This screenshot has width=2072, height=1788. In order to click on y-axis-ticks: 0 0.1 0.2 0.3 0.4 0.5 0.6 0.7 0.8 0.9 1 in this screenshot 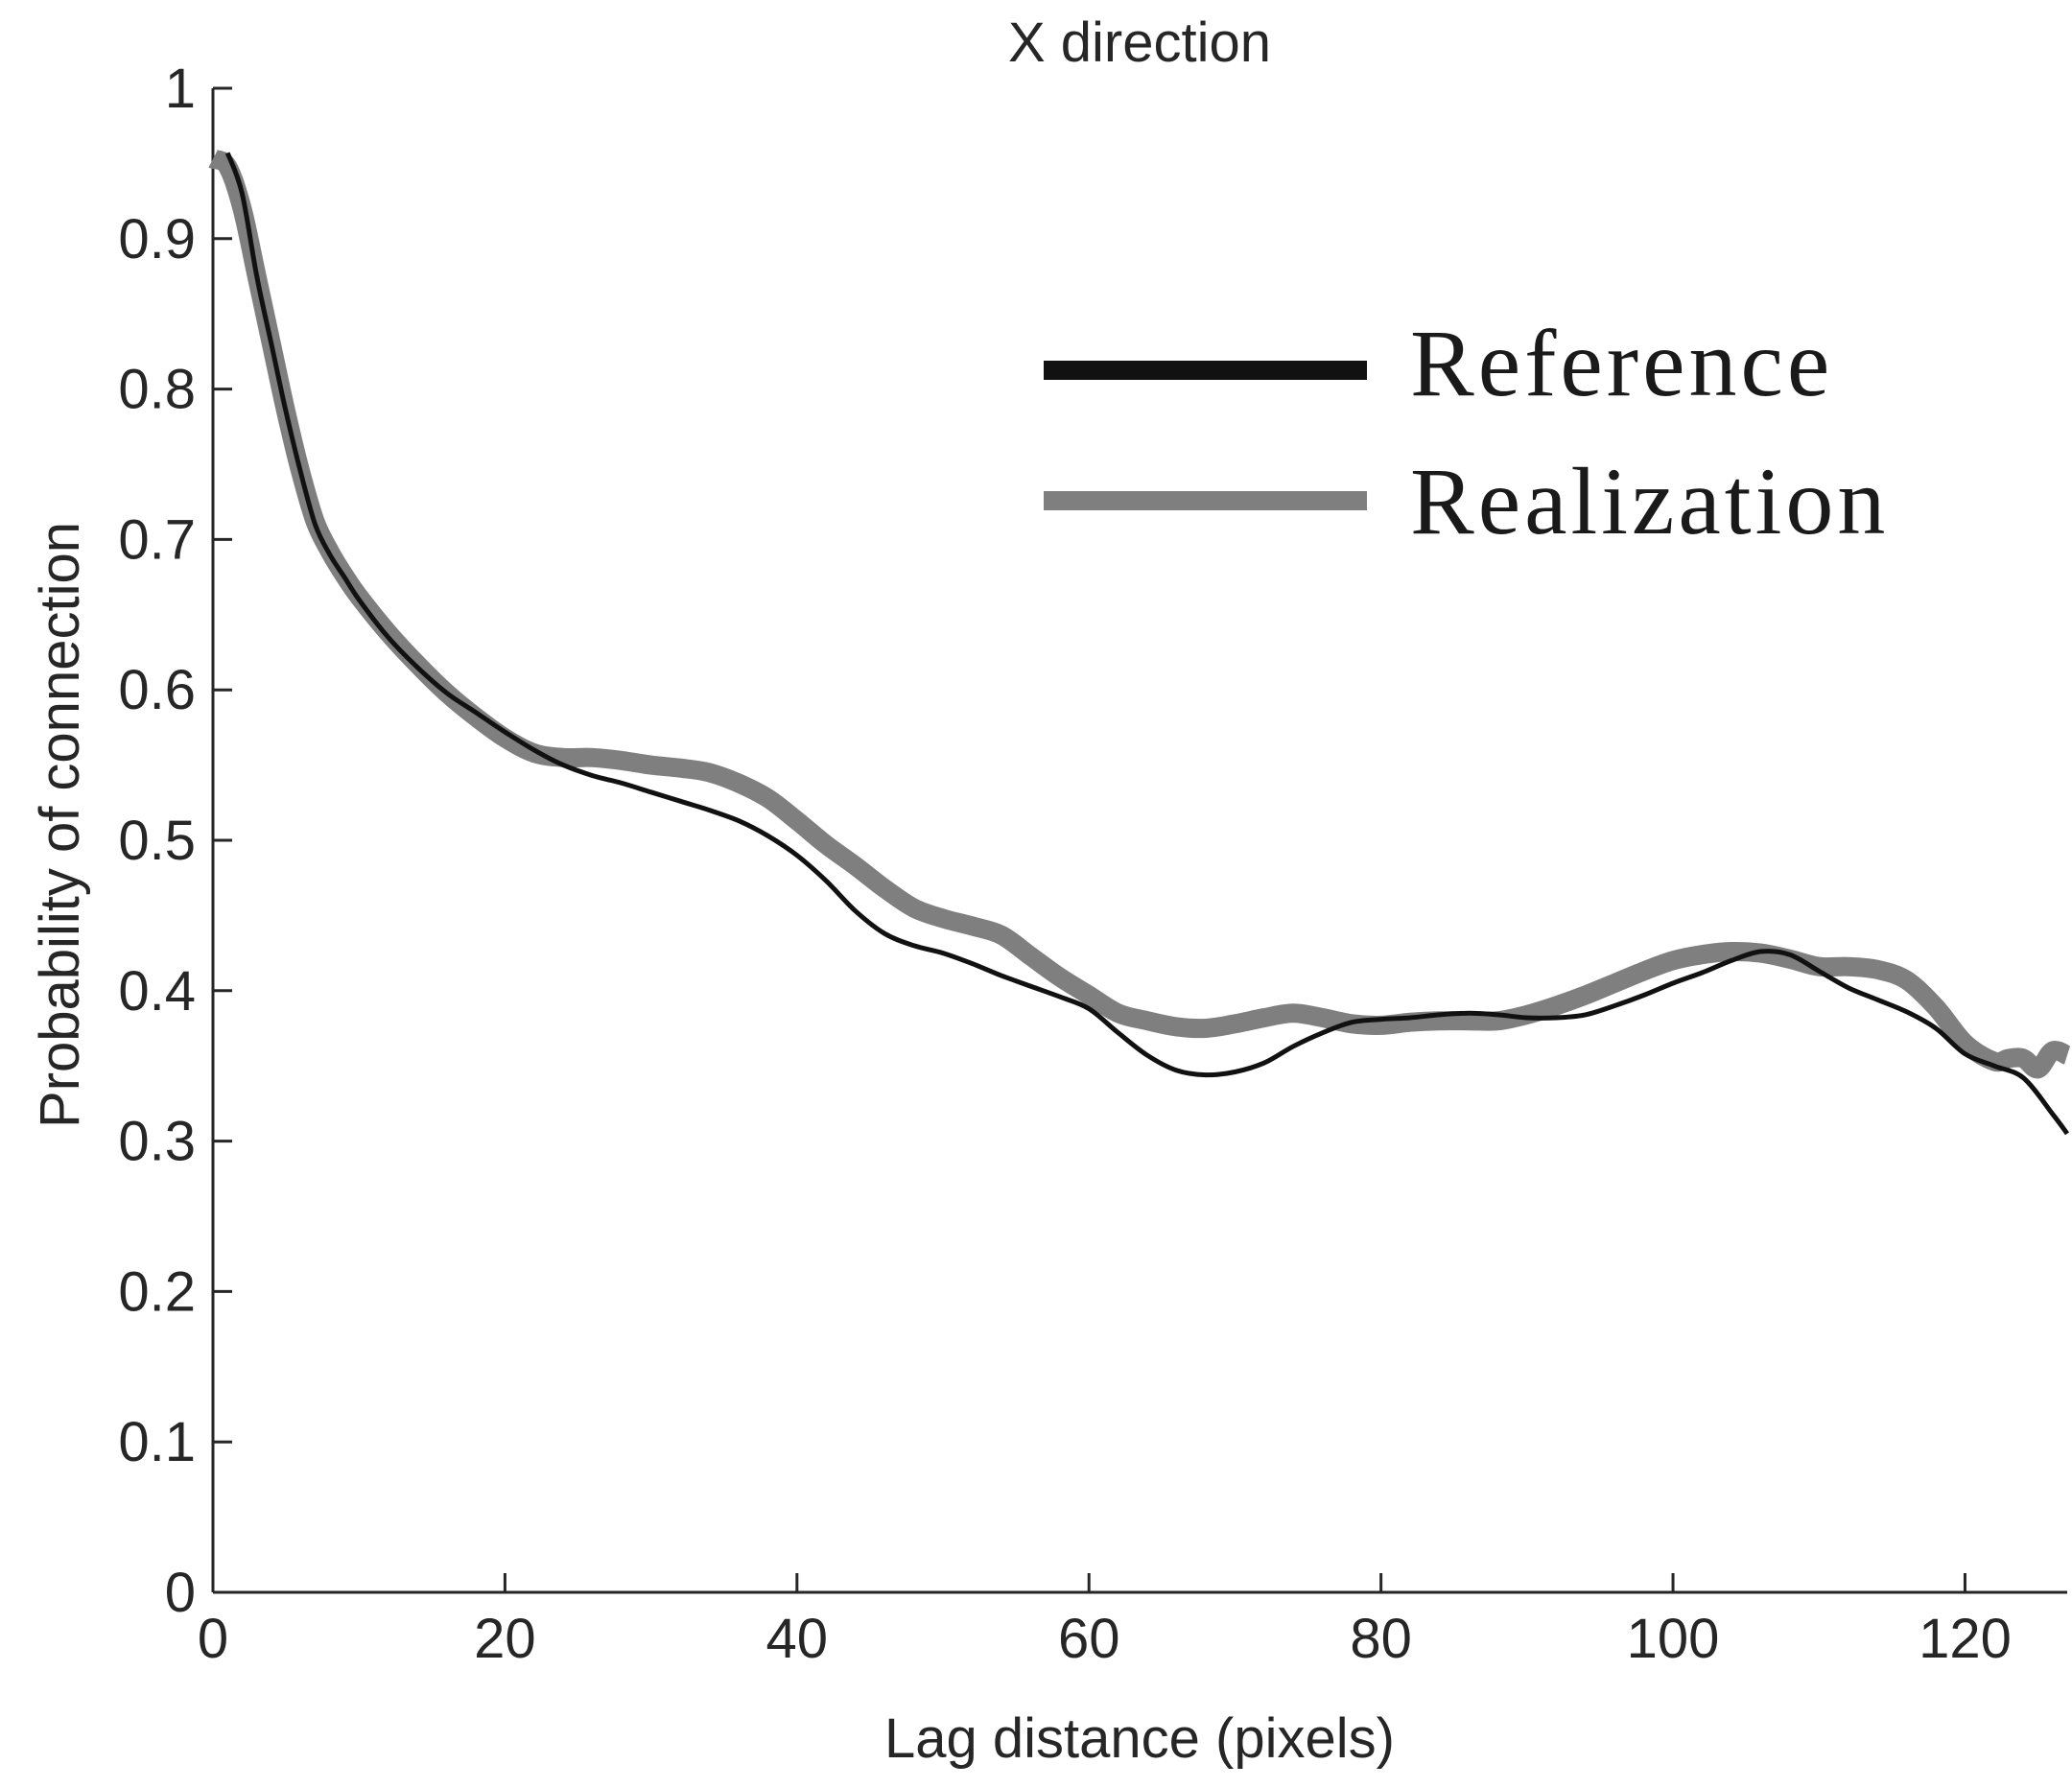, I will do `click(175, 841)`.